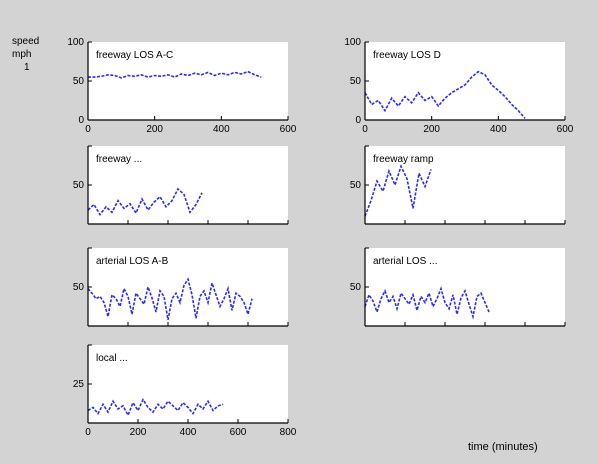 The height and width of the screenshot is (464, 598). I want to click on panel-2: 0 200 400 600 0 50 100 freeway LOS D, so click(458, 86).